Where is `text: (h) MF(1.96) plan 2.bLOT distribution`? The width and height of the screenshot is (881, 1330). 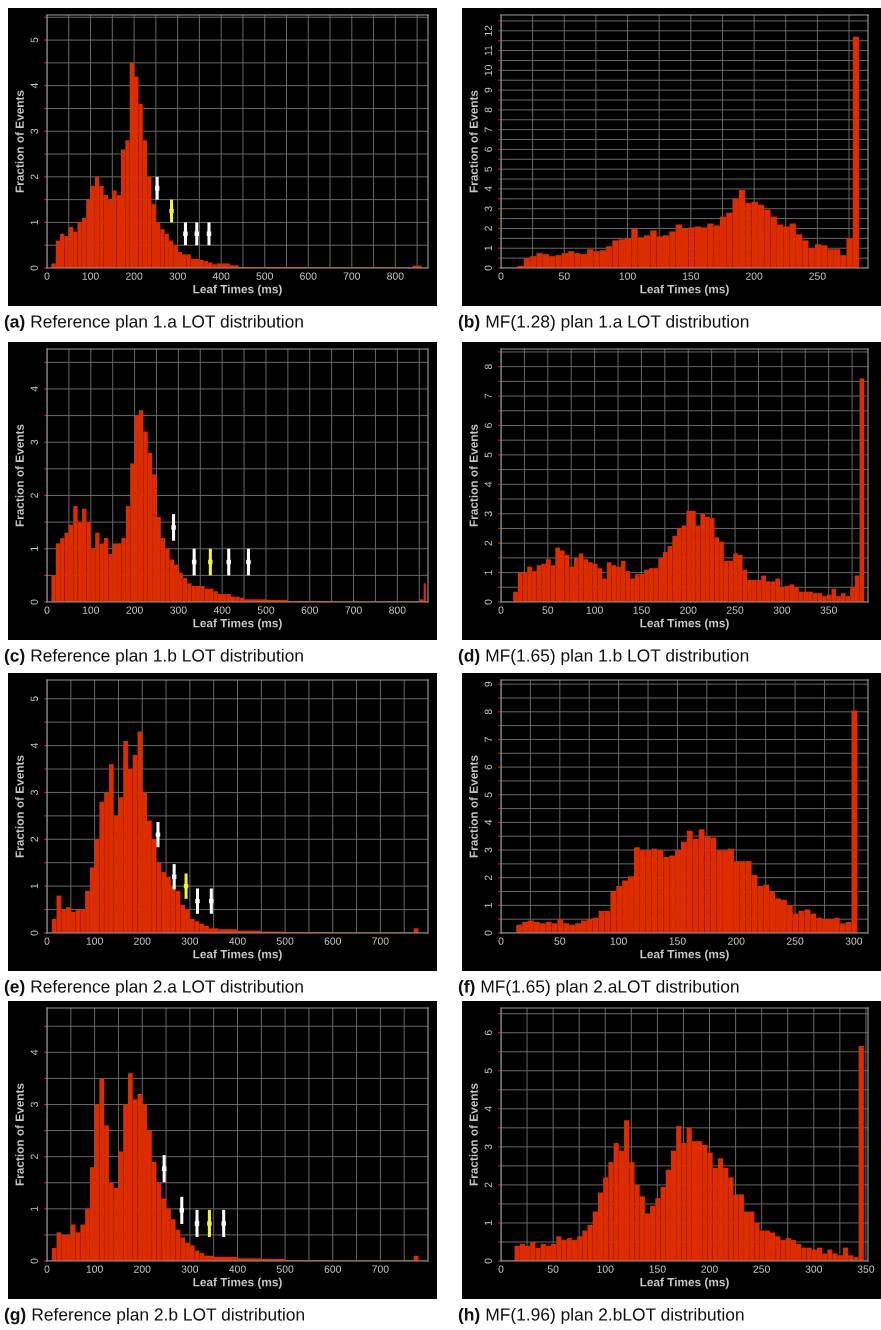 text: (h) MF(1.96) plan 2.bLOT distribution is located at coordinates (601, 1316).